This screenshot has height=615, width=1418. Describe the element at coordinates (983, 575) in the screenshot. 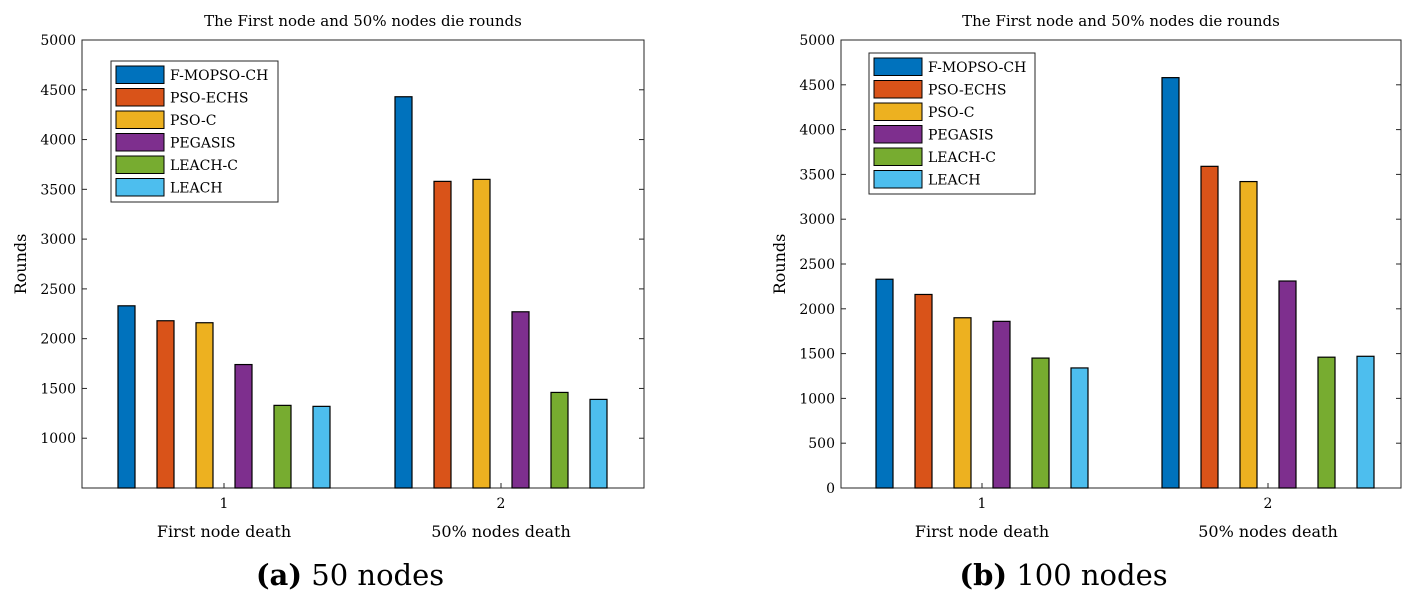

I see `caption-b-letter: (b)` at that location.